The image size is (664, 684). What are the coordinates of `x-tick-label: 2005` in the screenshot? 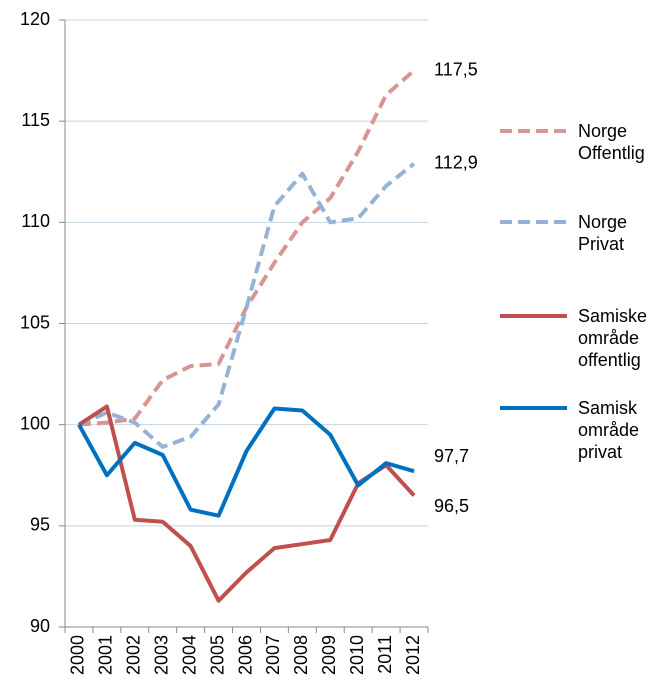 It's located at (217, 655).